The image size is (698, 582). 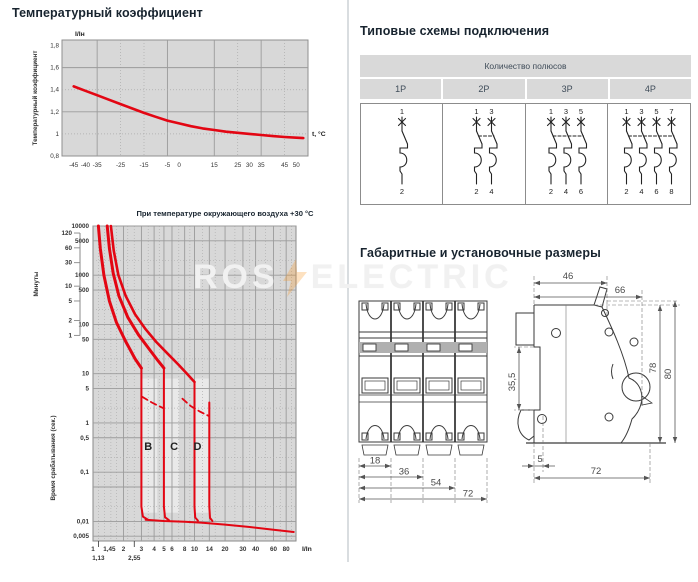 I want to click on svg-text: 0,01, so click(x=83, y=521).